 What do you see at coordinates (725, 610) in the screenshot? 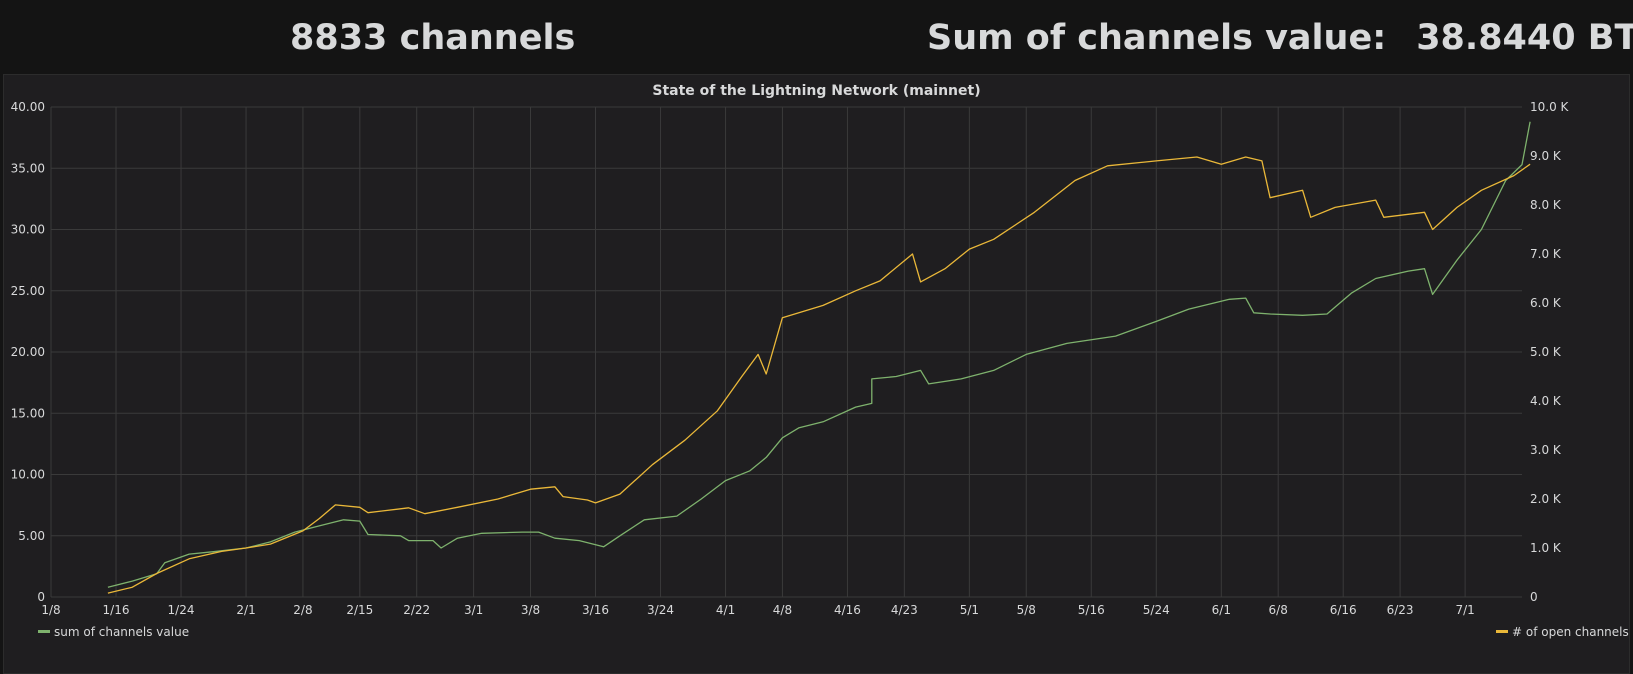
I see `x-tick-label: 4/1` at bounding box center [725, 610].